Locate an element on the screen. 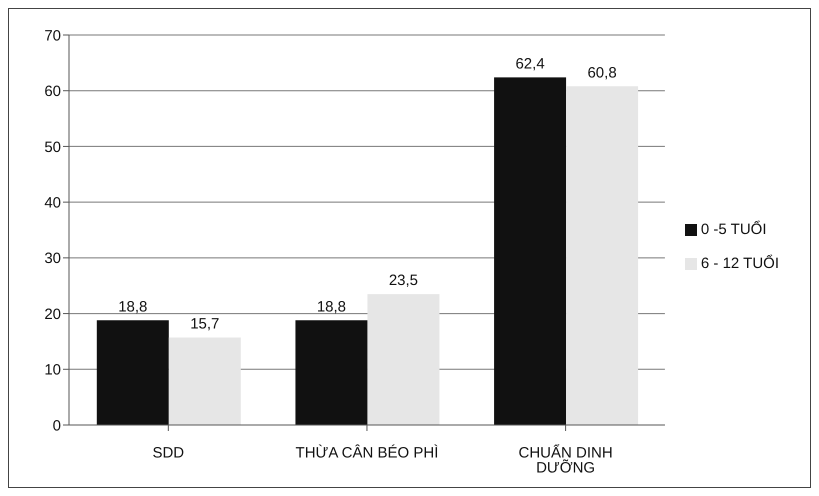  data-label: 15,7 is located at coordinates (205, 324).